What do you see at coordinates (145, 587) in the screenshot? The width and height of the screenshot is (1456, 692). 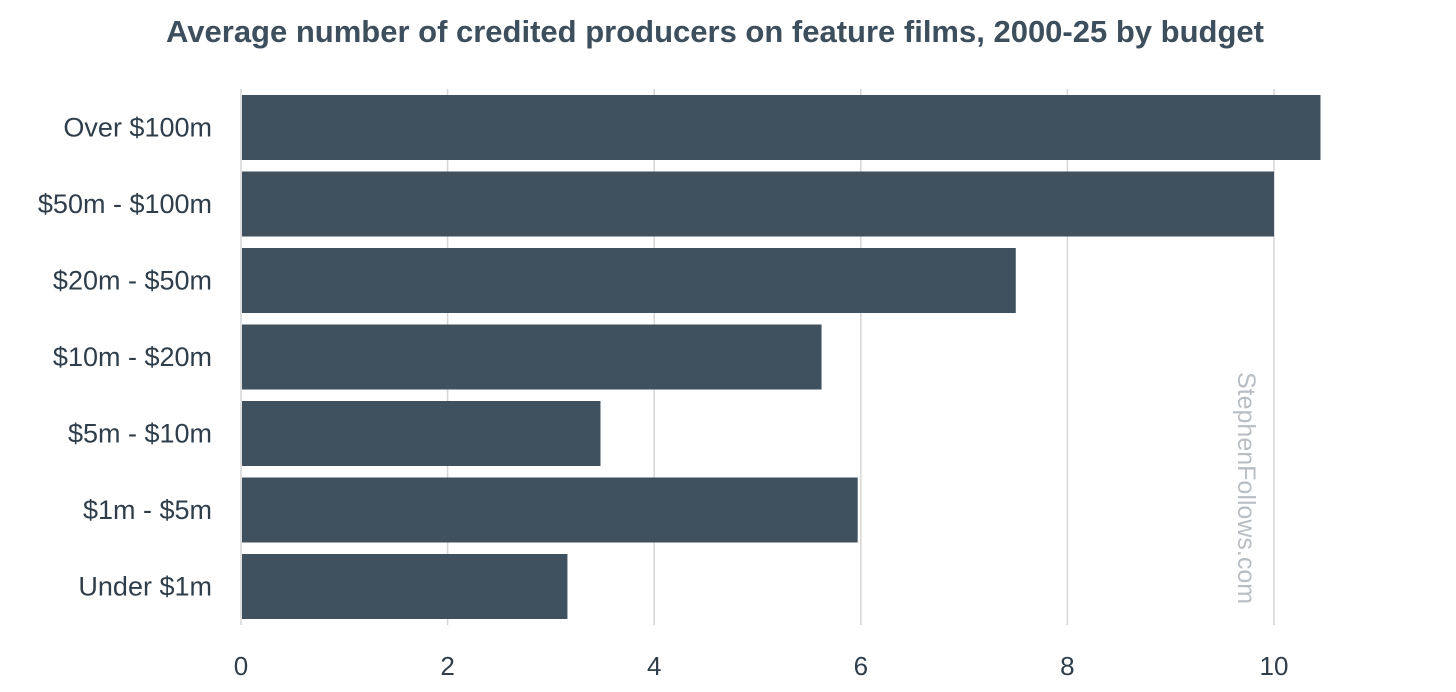 I see `category-label-6: Under $1m` at bounding box center [145, 587].